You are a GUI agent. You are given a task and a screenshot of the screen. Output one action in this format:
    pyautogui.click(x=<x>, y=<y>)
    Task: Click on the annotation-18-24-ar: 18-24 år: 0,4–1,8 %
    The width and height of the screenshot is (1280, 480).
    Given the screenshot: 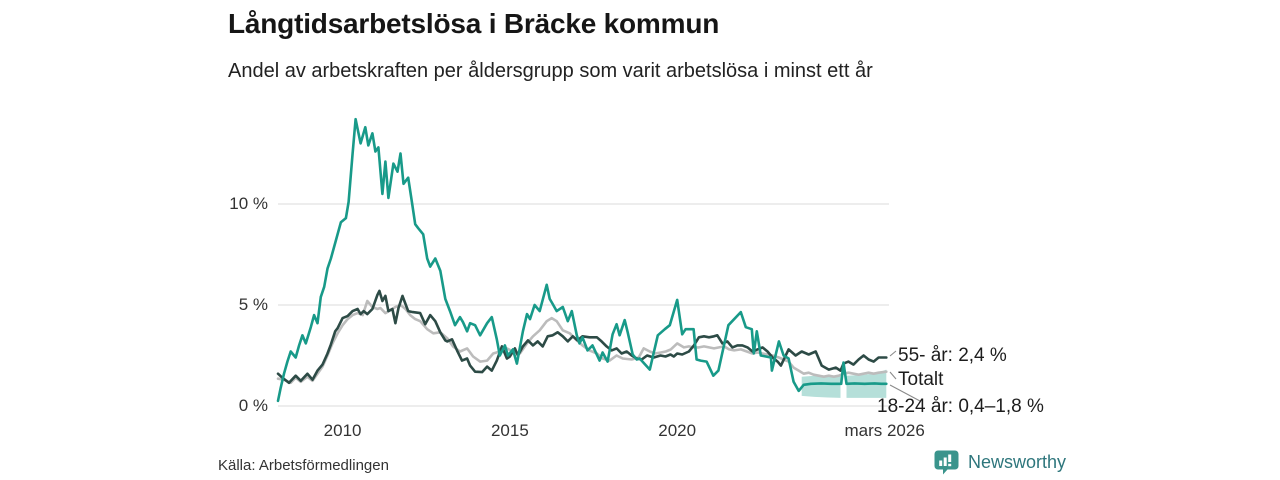 What is the action you would take?
    pyautogui.click(x=960, y=406)
    